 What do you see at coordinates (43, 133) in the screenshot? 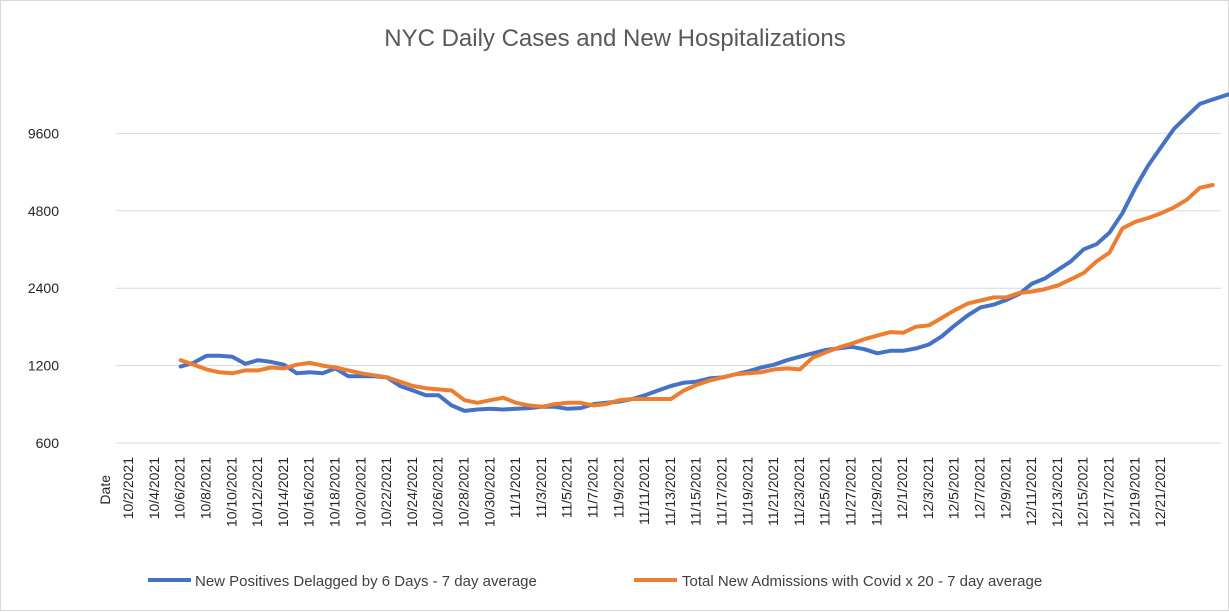
I see `y-tick-label-9600: 9600` at bounding box center [43, 133].